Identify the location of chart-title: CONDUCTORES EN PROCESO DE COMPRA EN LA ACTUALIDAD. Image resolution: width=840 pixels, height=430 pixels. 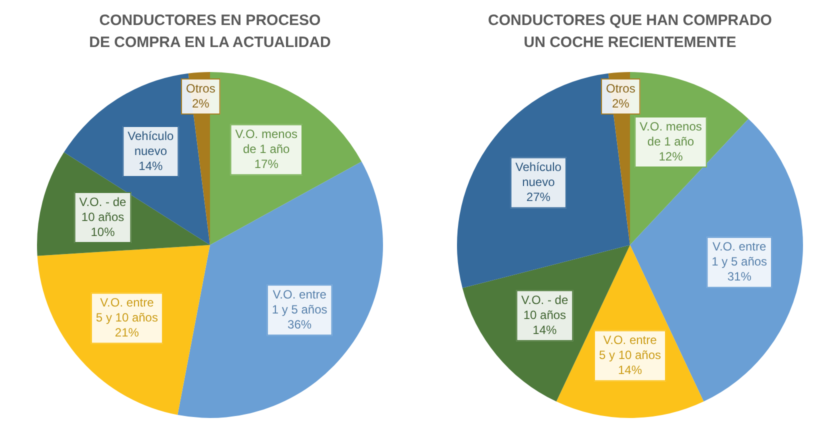
(210, 32).